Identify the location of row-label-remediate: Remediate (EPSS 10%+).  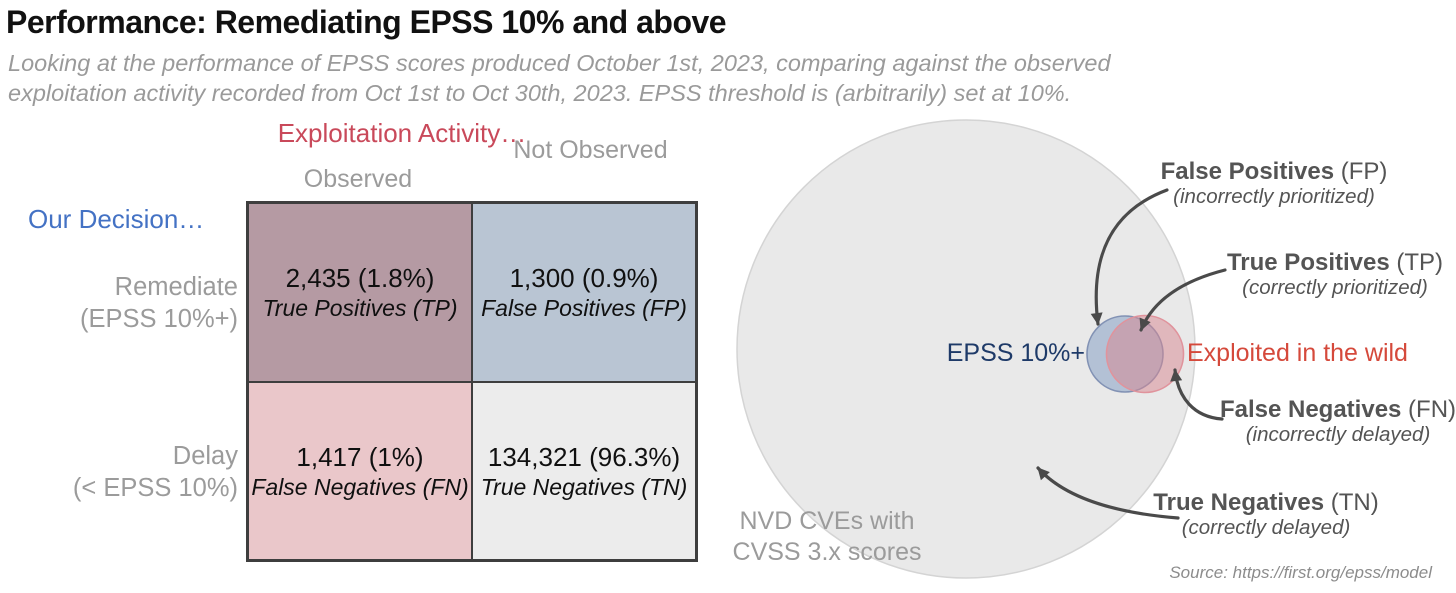
(119, 303).